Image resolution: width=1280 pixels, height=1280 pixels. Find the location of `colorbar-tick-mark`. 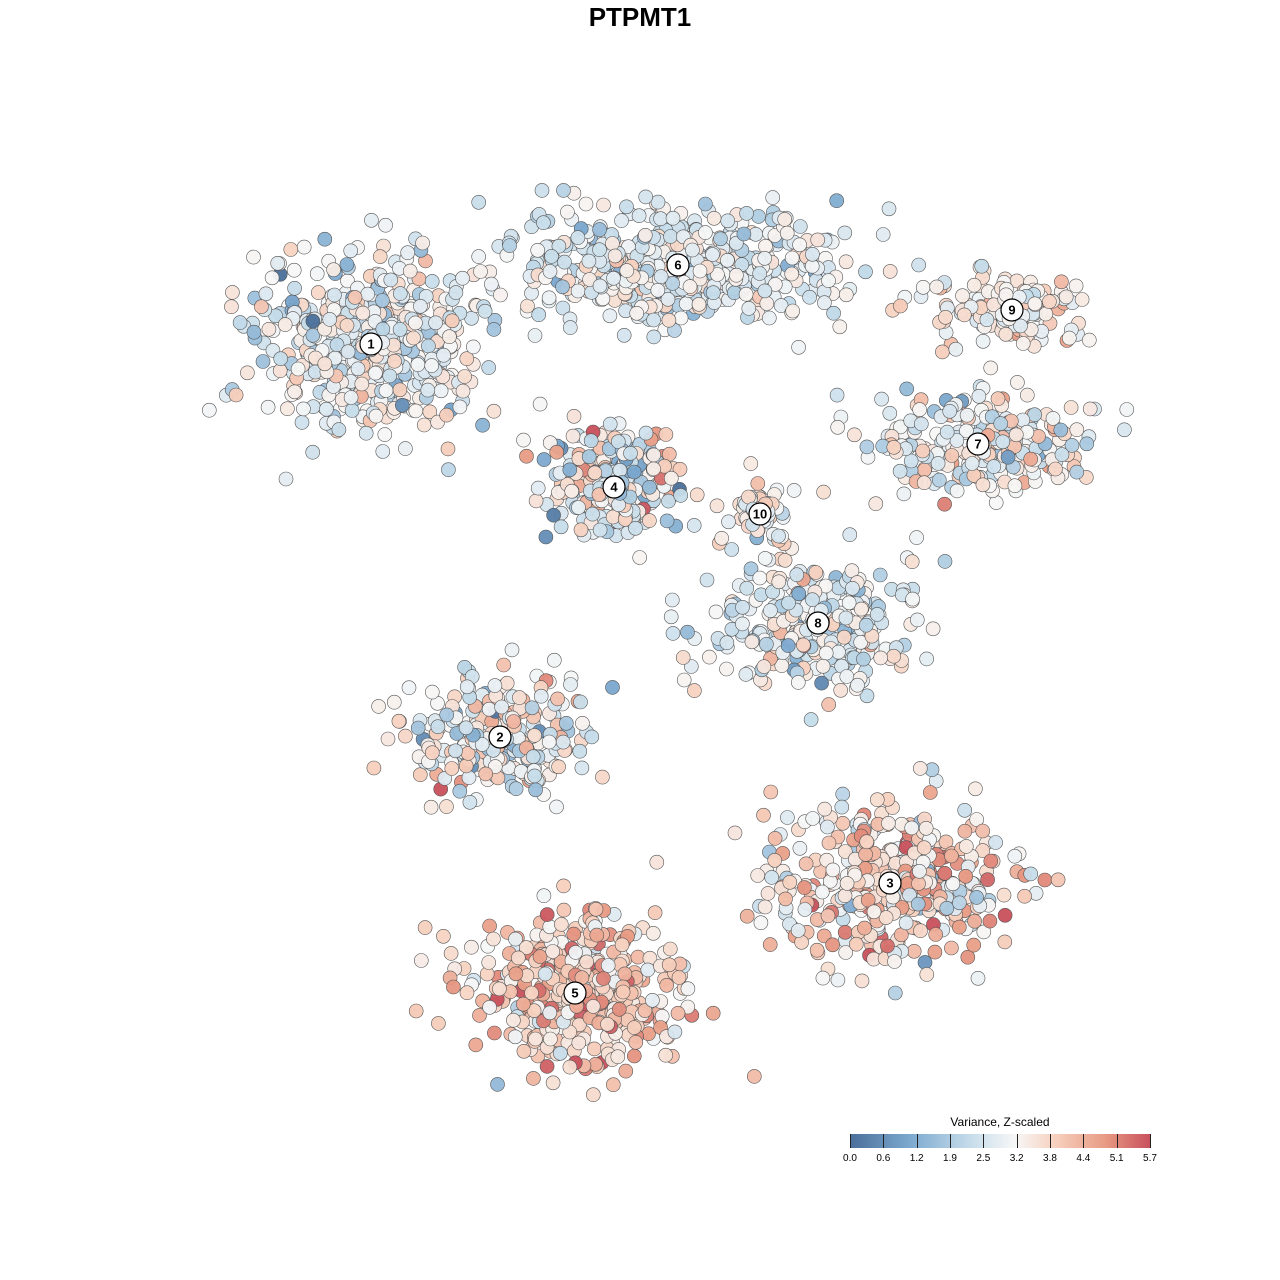

colorbar-tick-mark is located at coordinates (850, 1141).